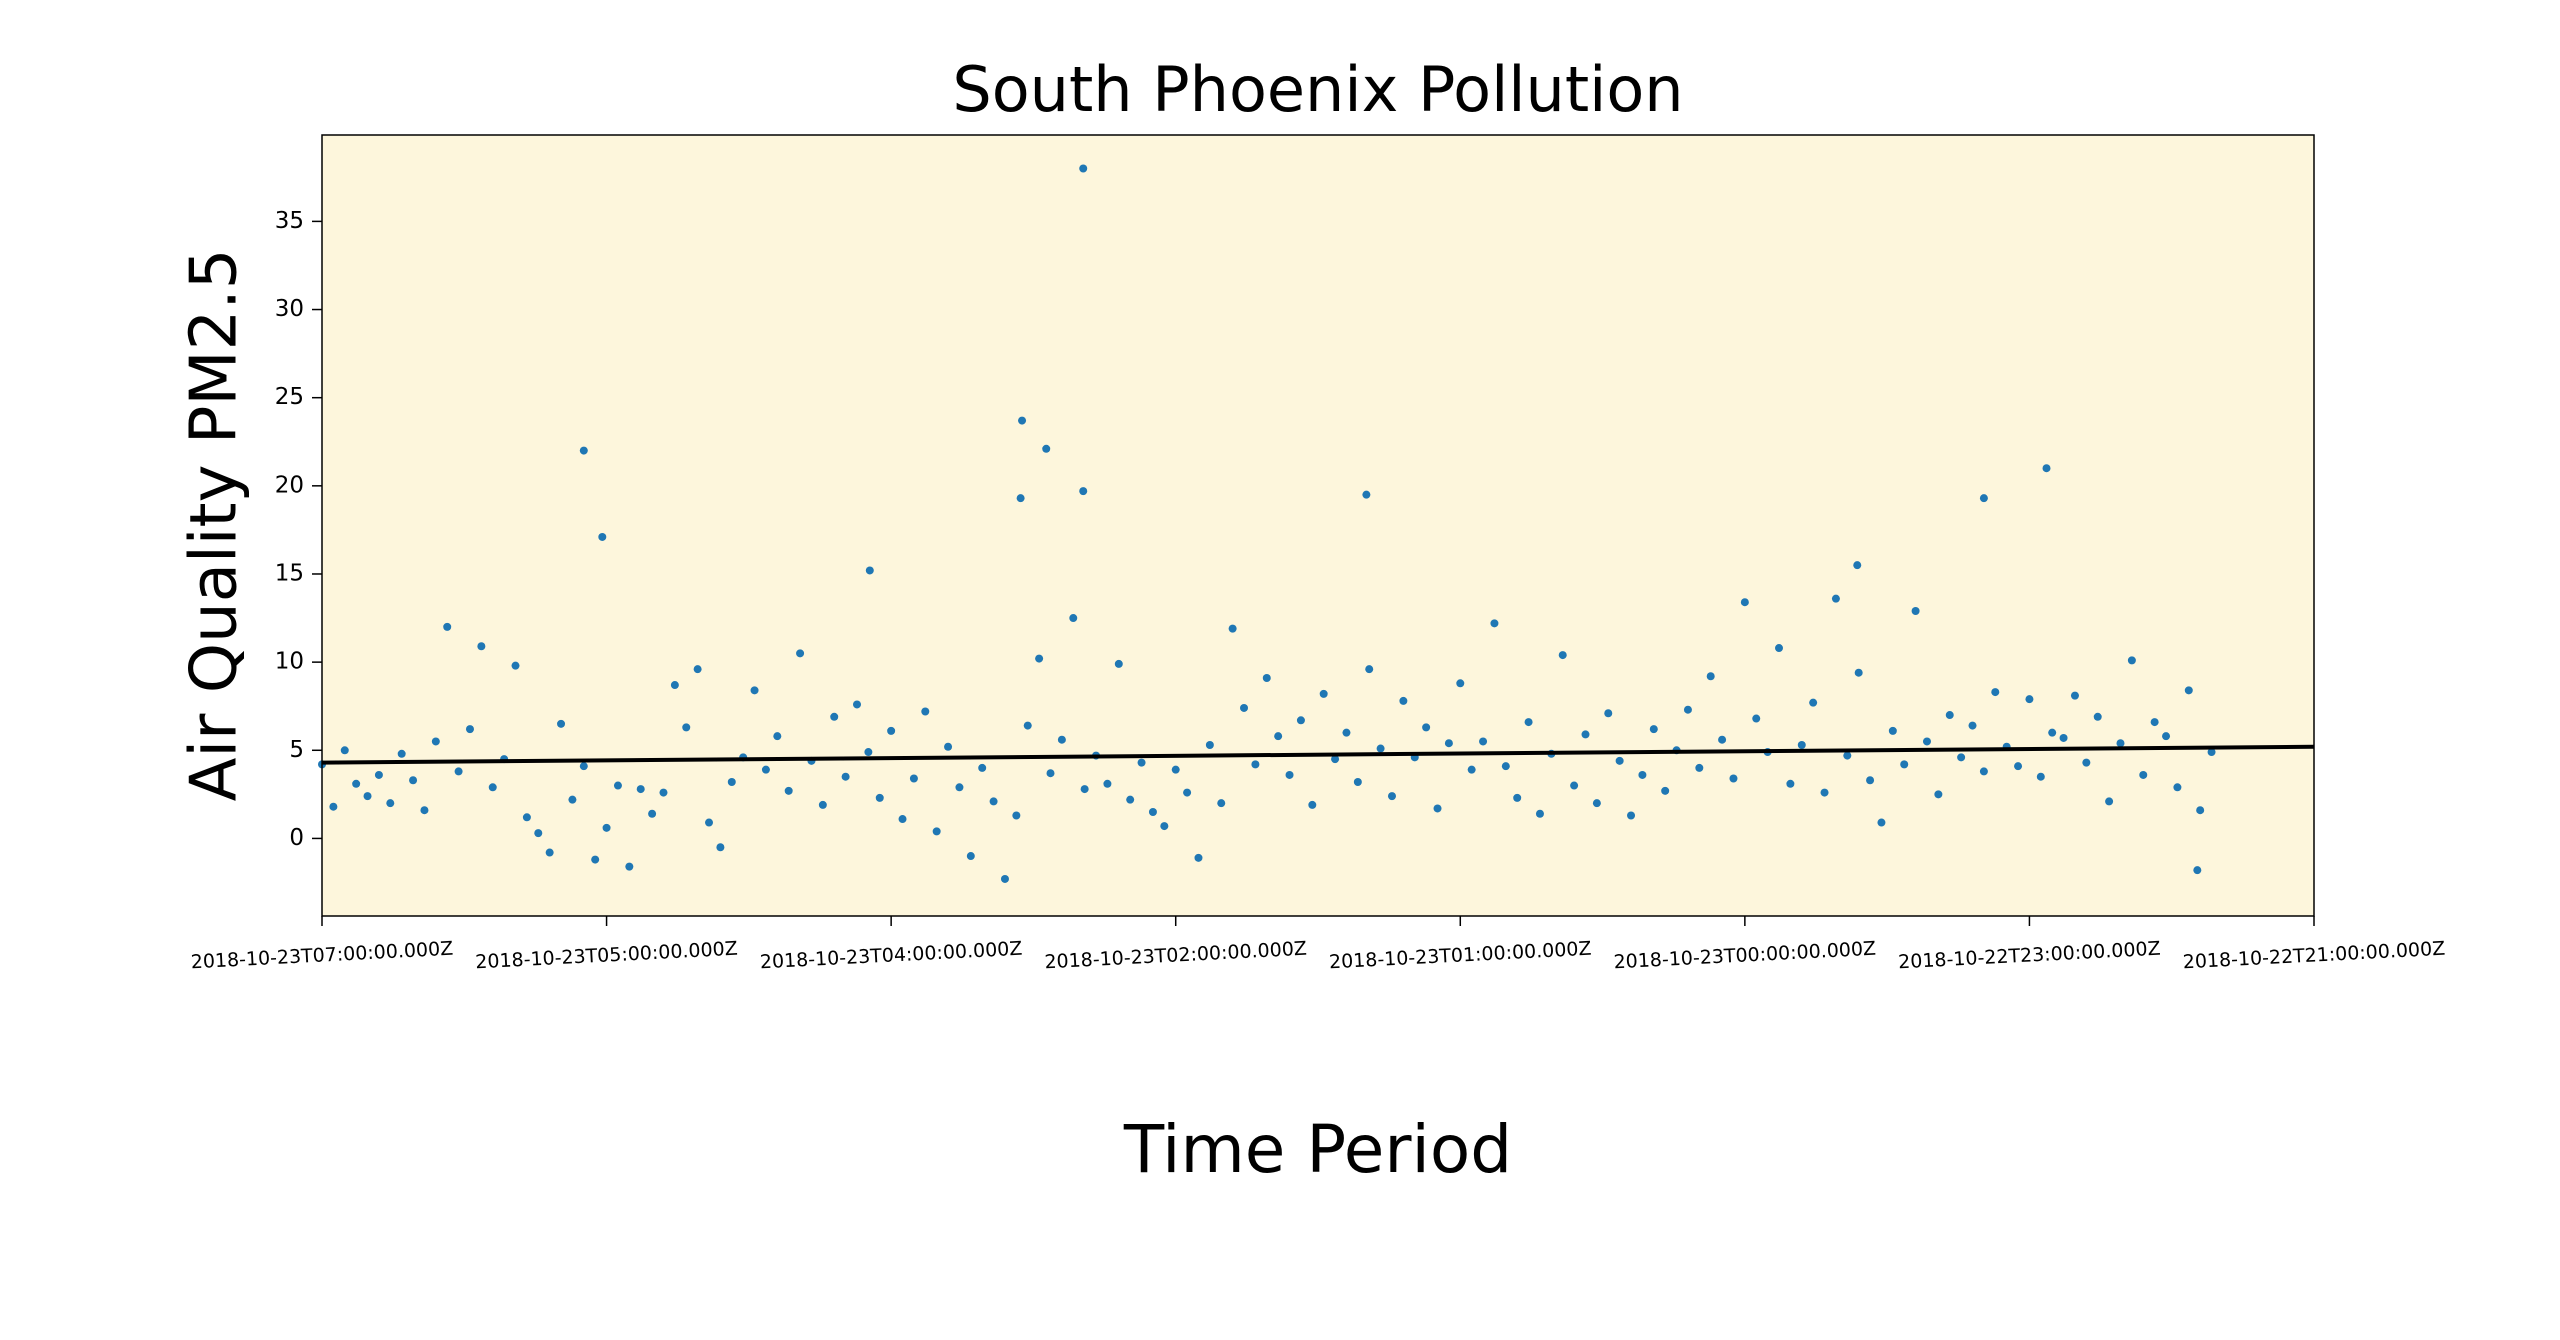 Image resolution: width=2560 pixels, height=1340 pixels. Describe the element at coordinates (215, 525) in the screenshot. I see `y-axis-label: Air Quality PM2.5` at that location.